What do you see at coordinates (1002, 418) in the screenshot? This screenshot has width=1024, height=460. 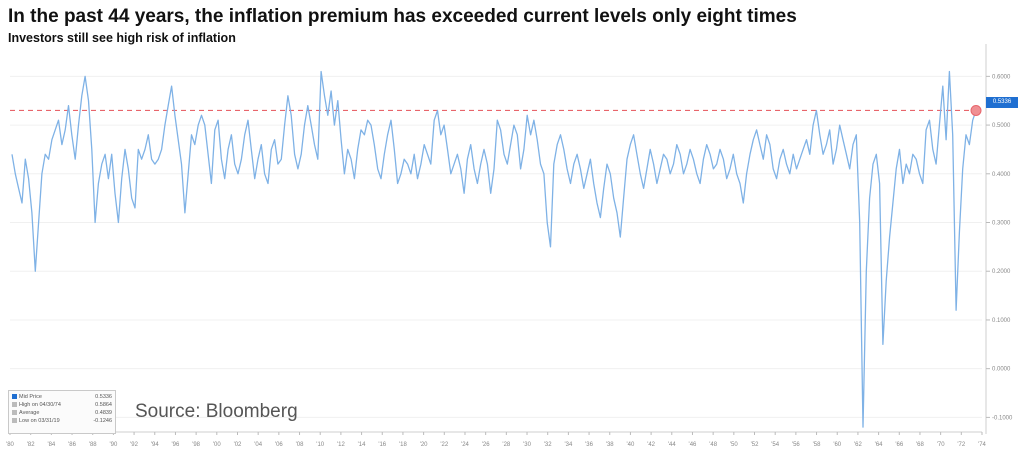 I see `y-tick-label: -0.1000` at bounding box center [1002, 418].